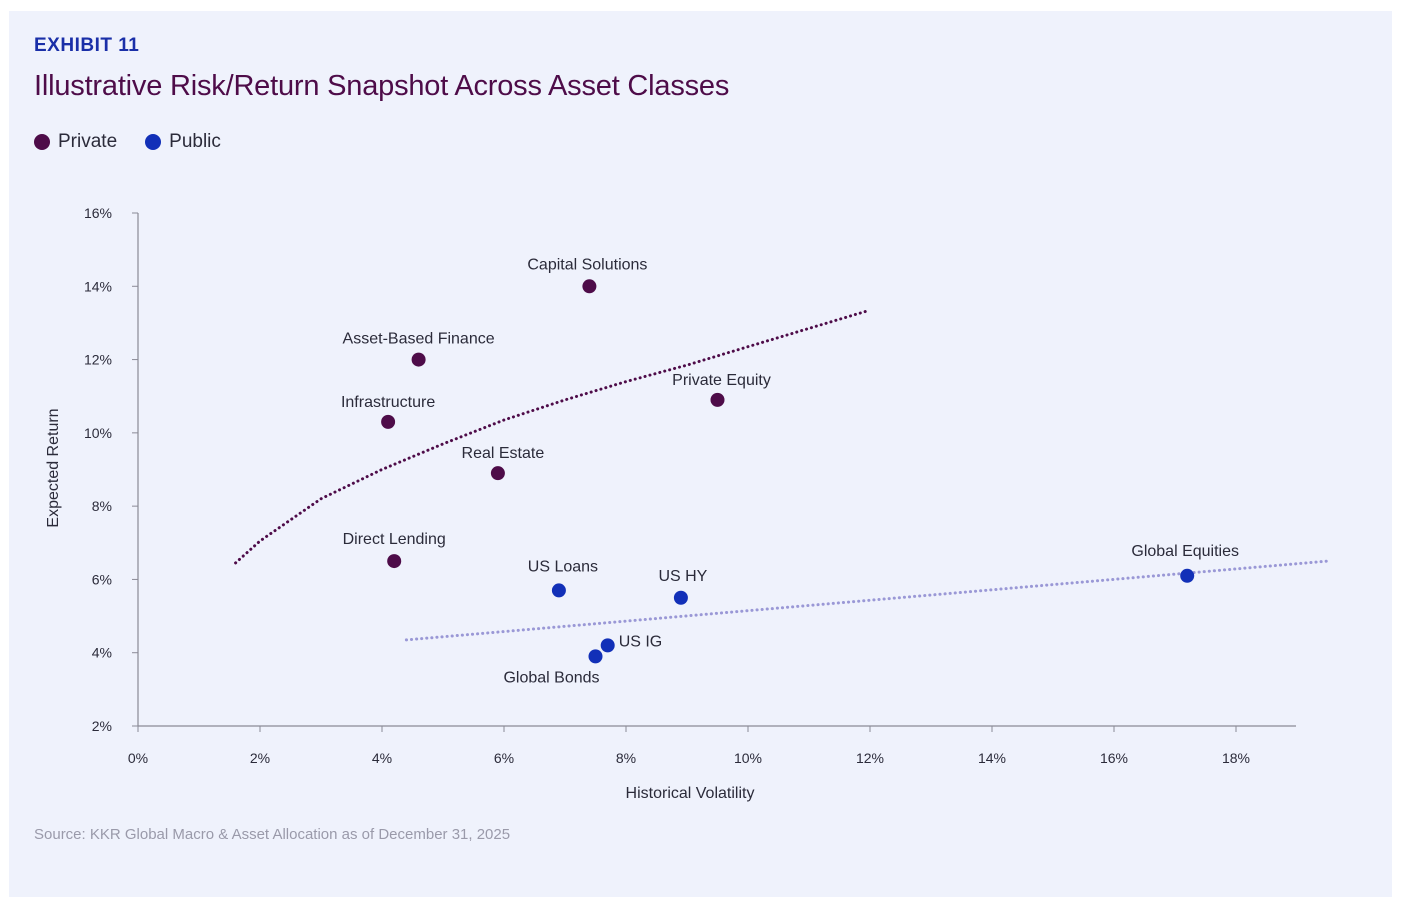  What do you see at coordinates (563, 566) in the screenshot?
I see `label-us-loans: US Loans` at bounding box center [563, 566].